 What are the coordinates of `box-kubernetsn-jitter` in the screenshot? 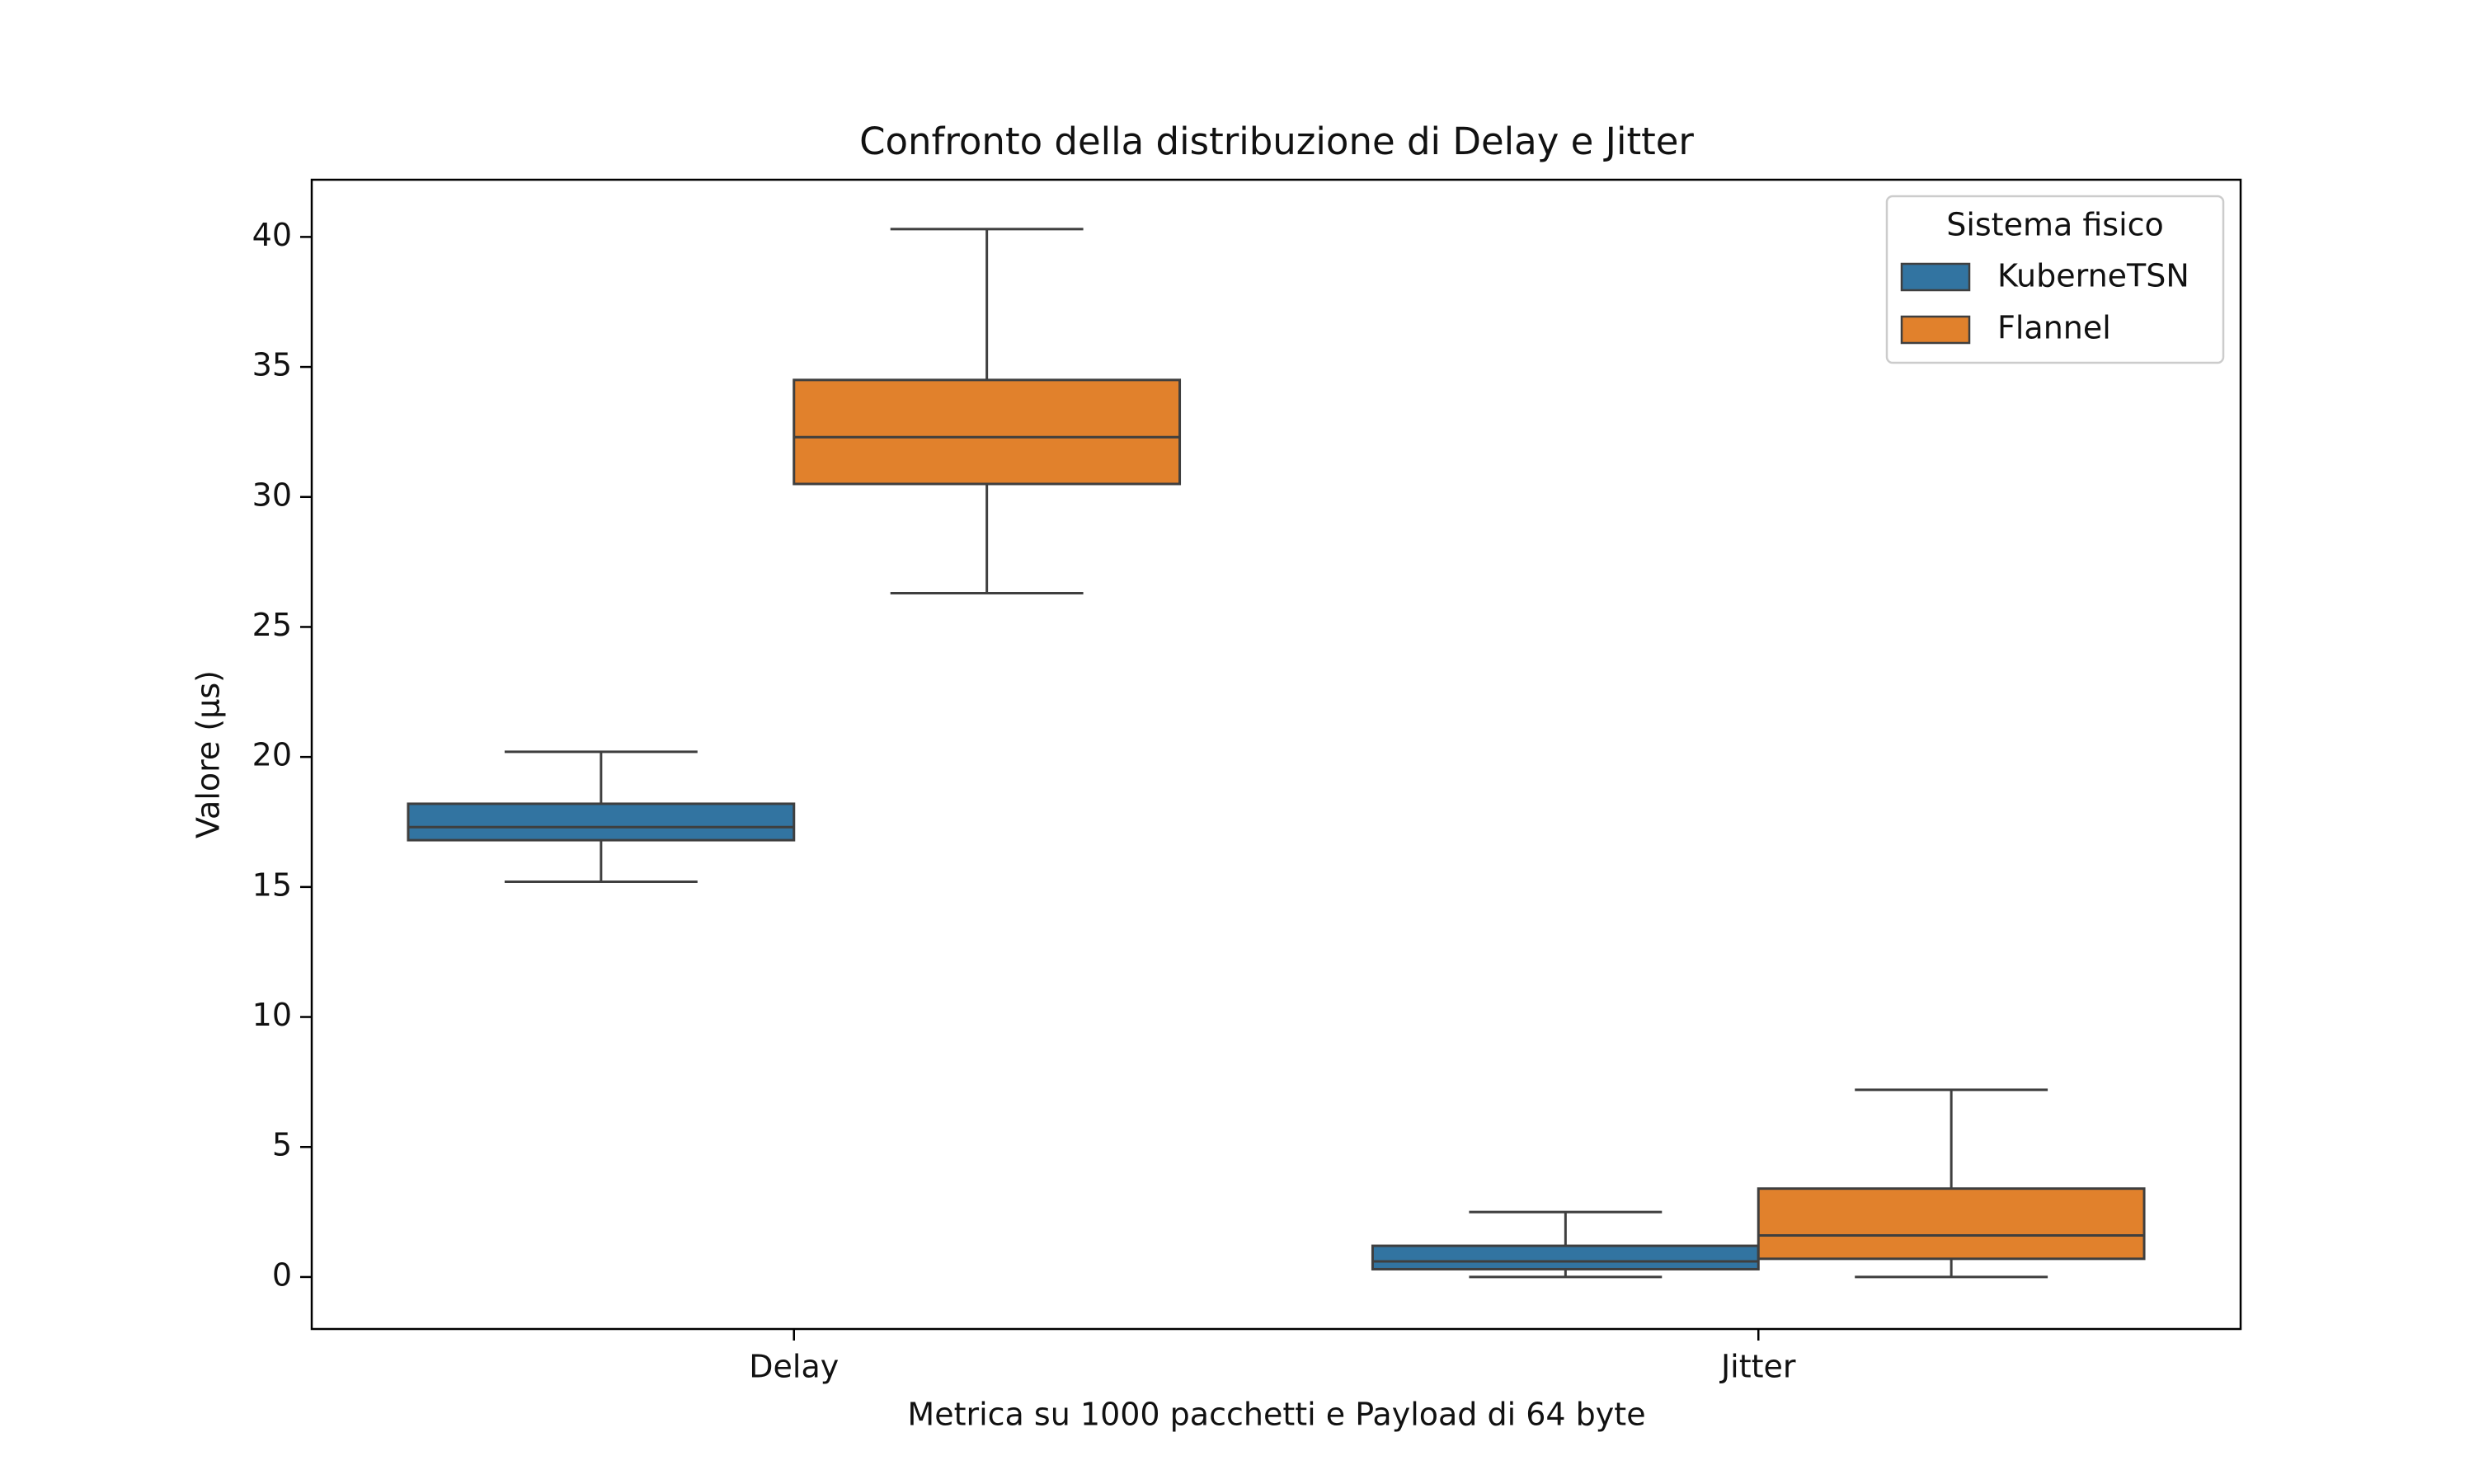 It's located at (1565, 1244).